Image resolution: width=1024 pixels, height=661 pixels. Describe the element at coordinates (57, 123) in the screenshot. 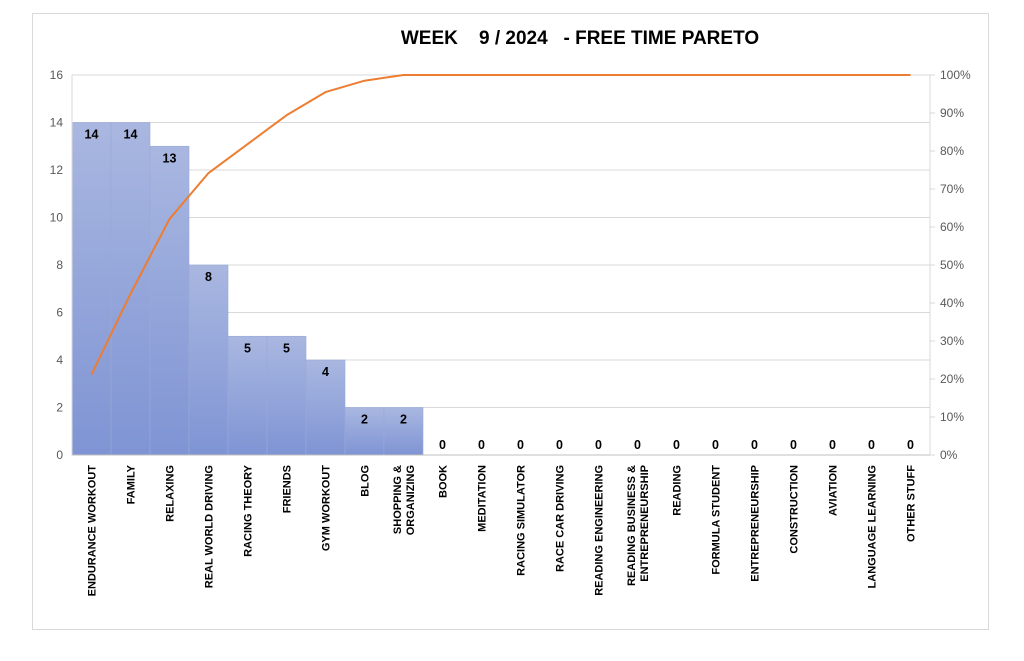

I see `y-tick-label: 14` at that location.